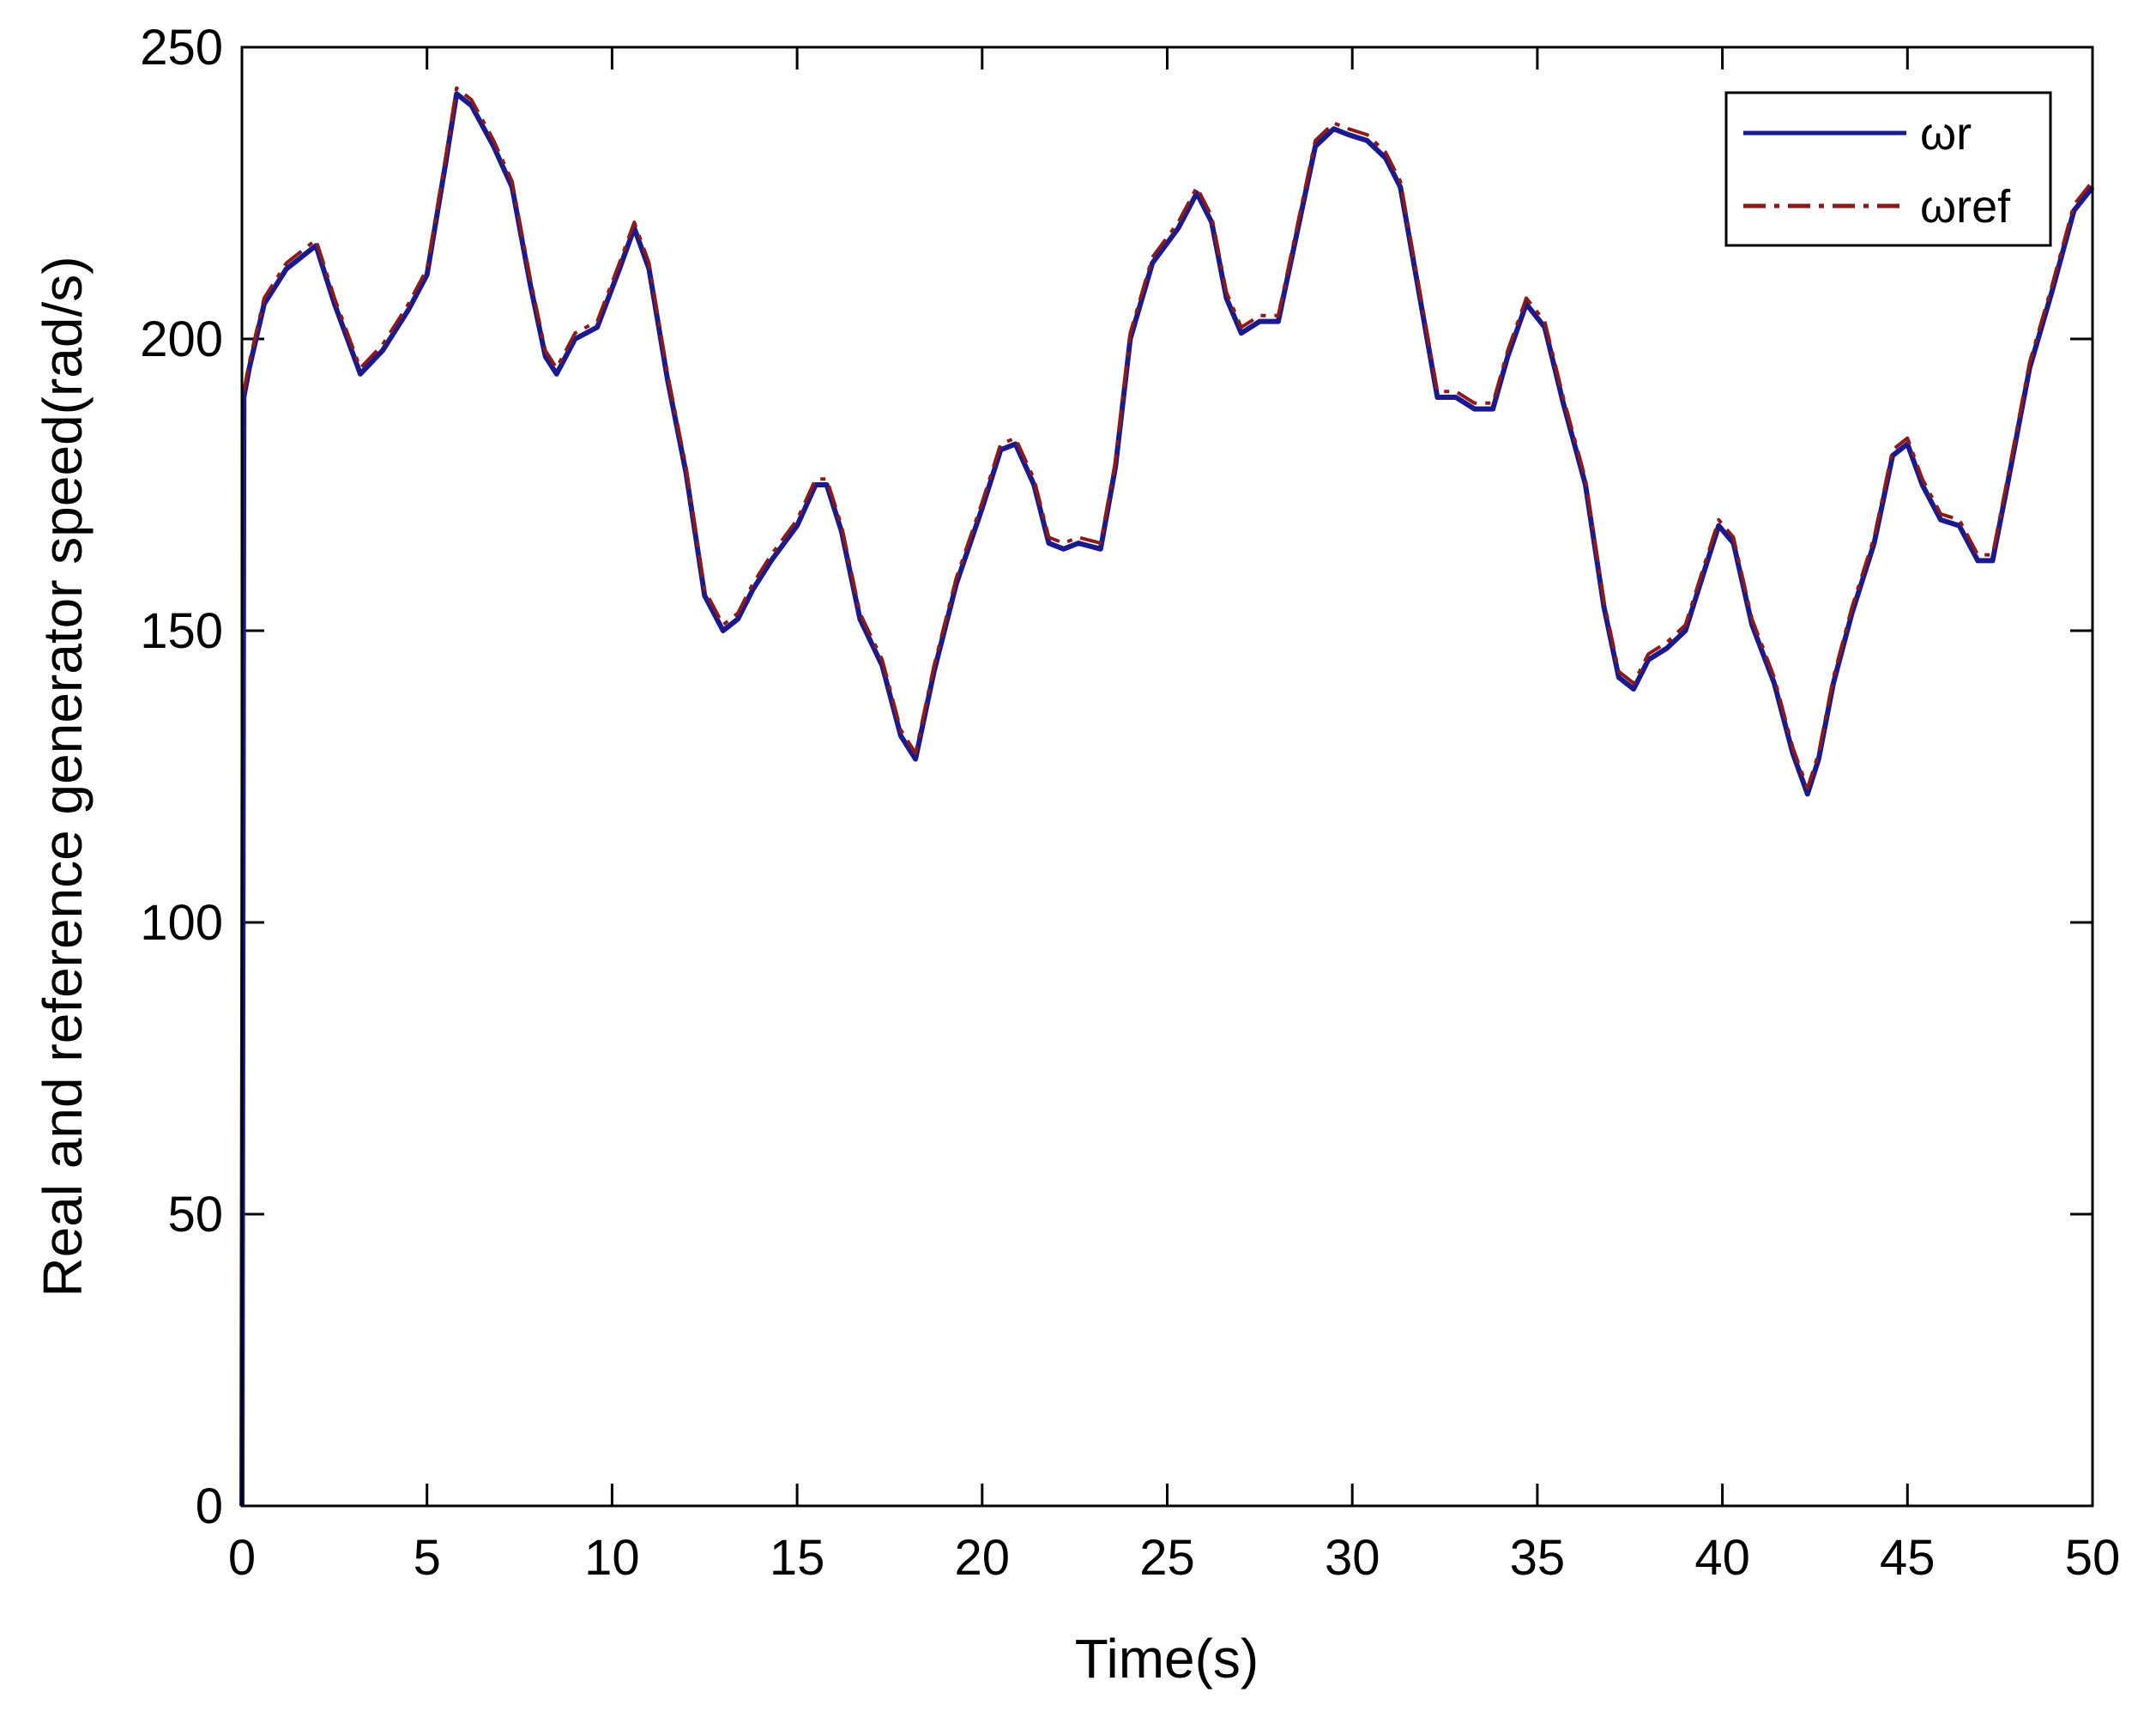 Image resolution: width=2156 pixels, height=1723 pixels. Describe the element at coordinates (1538, 1558) in the screenshot. I see `x-tick-label-7: 35` at that location.